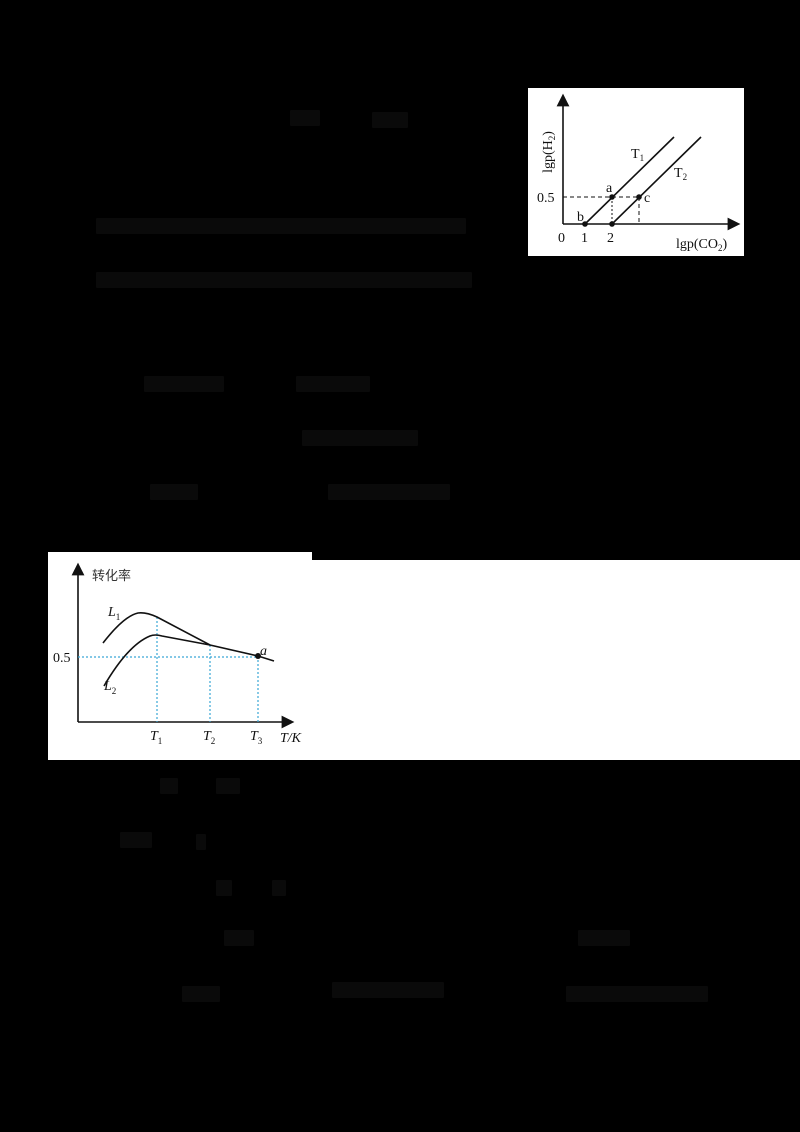 The height and width of the screenshot is (1132, 800). I want to click on series-l2-curve, so click(157, 660).